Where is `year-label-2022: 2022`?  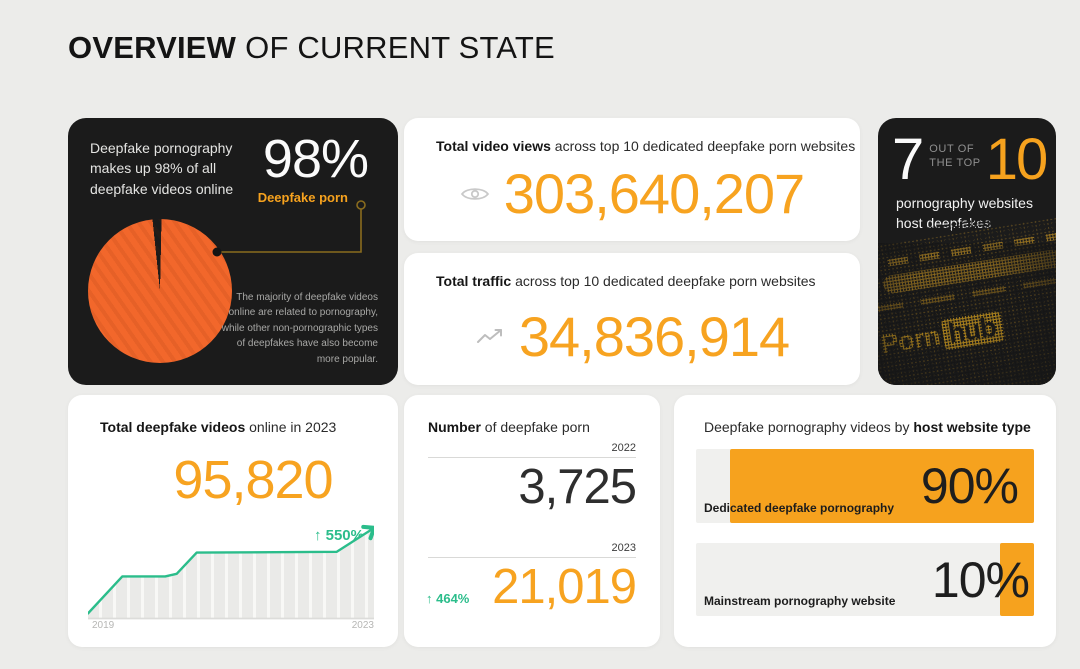
year-label-2022: 2022 is located at coordinates (623, 448).